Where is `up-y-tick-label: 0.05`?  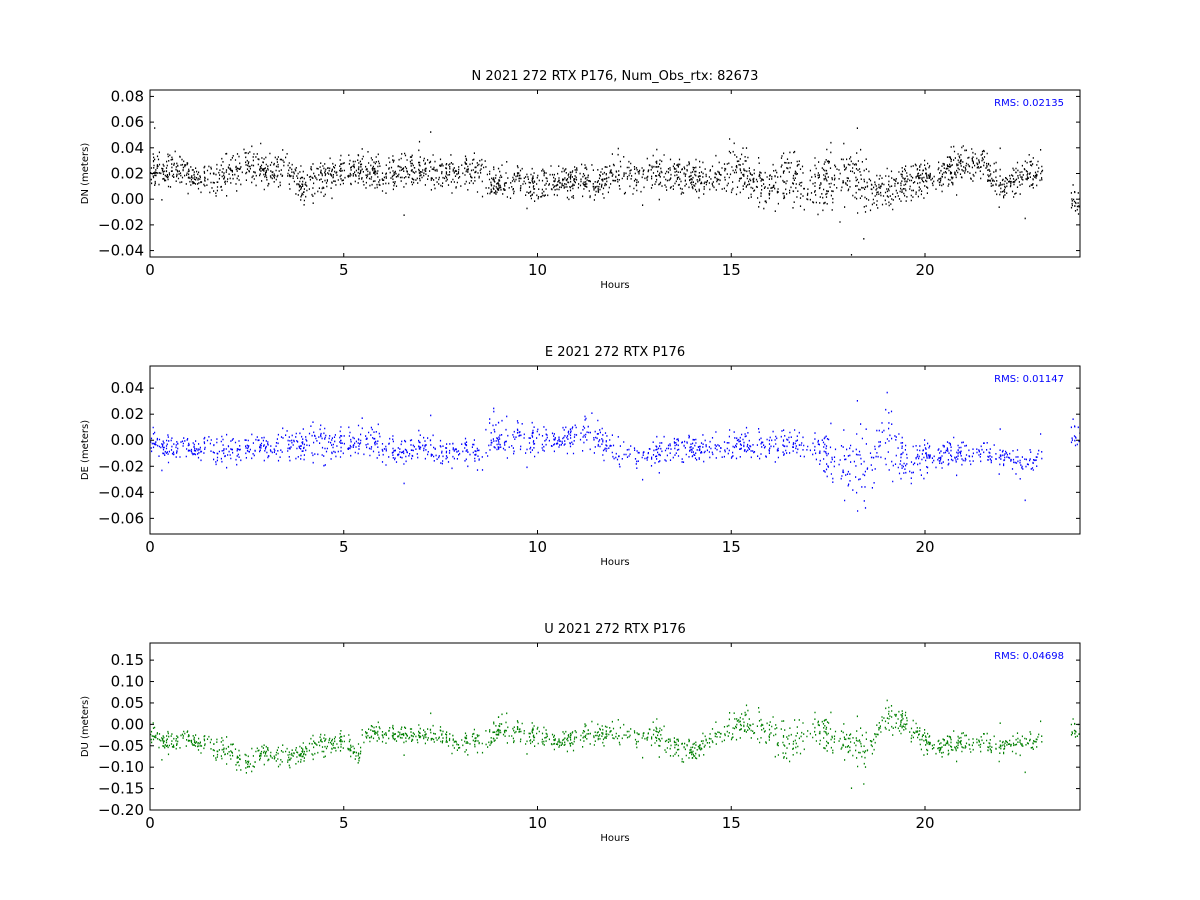 up-y-tick-label: 0.05 is located at coordinates (127, 703).